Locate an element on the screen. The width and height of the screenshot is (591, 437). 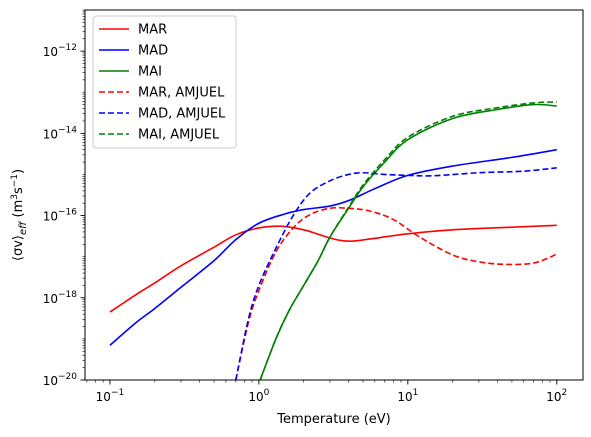
x-tick-label: 10⁰ is located at coordinates (258, 396).